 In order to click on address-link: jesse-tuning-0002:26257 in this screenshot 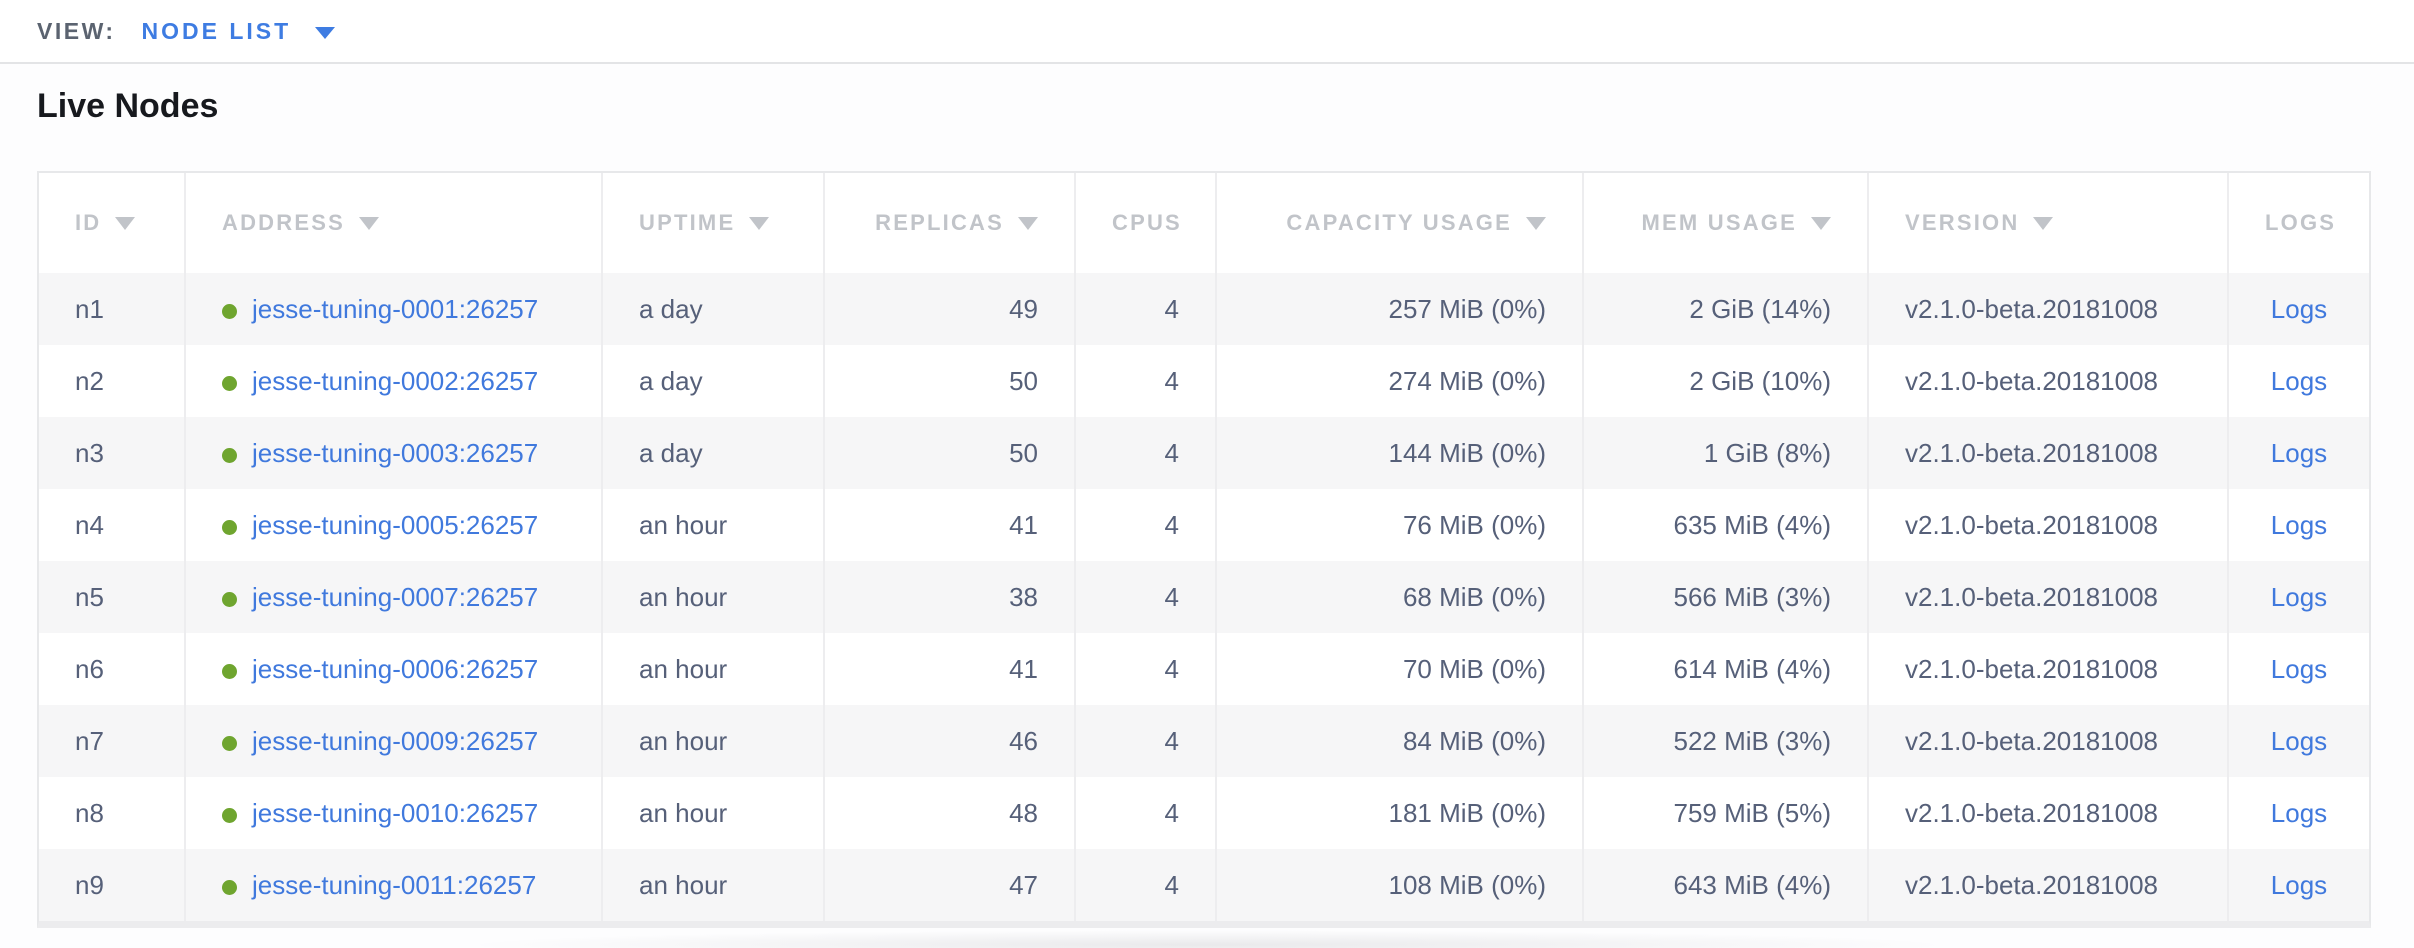, I will do `click(395, 380)`.